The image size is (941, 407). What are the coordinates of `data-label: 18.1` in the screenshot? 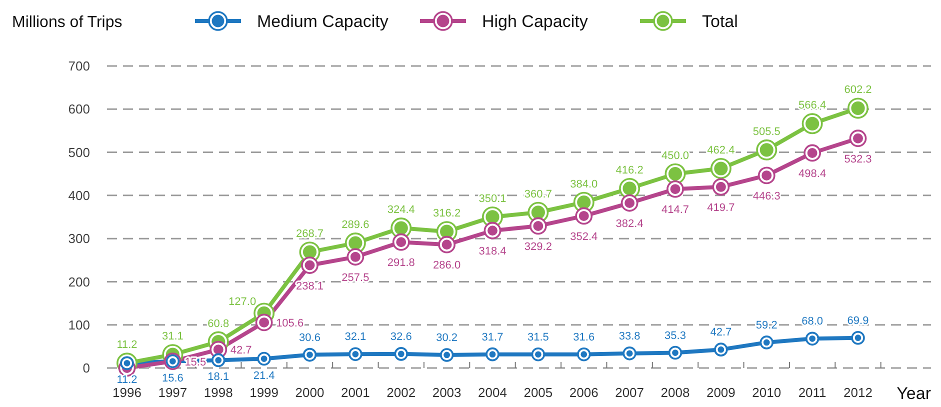 It's located at (219, 377).